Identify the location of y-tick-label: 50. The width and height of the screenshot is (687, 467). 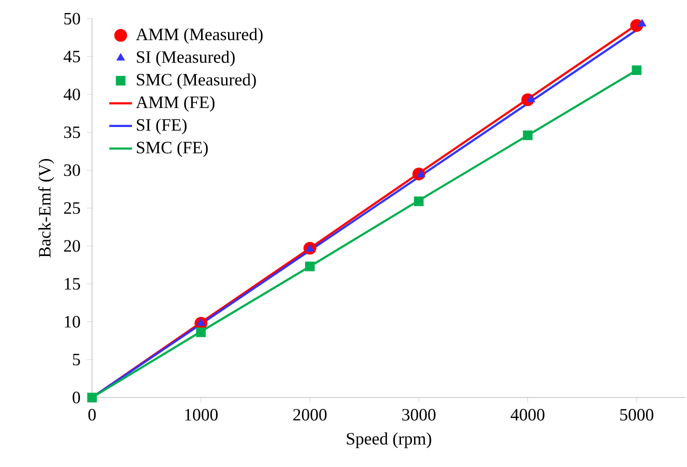
(72, 18).